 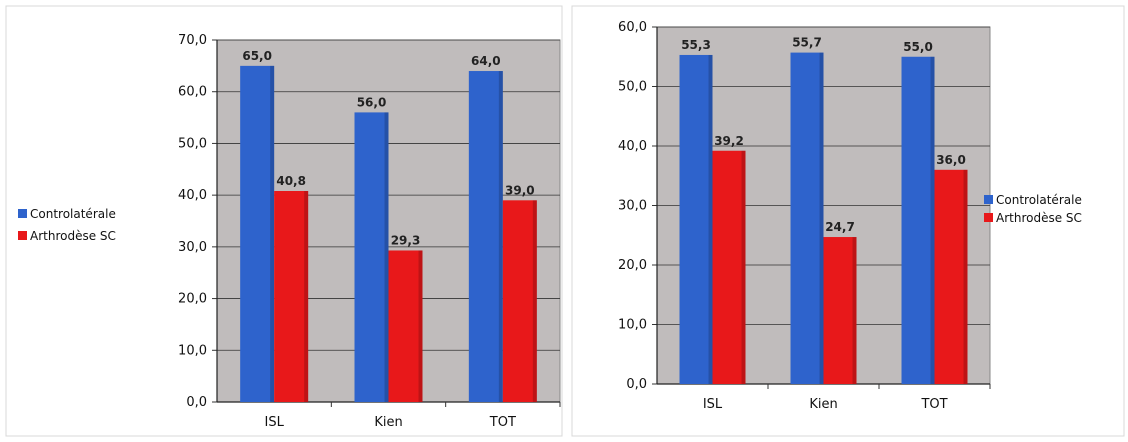 What do you see at coordinates (291, 181) in the screenshot?
I see `data-label: 40,8` at bounding box center [291, 181].